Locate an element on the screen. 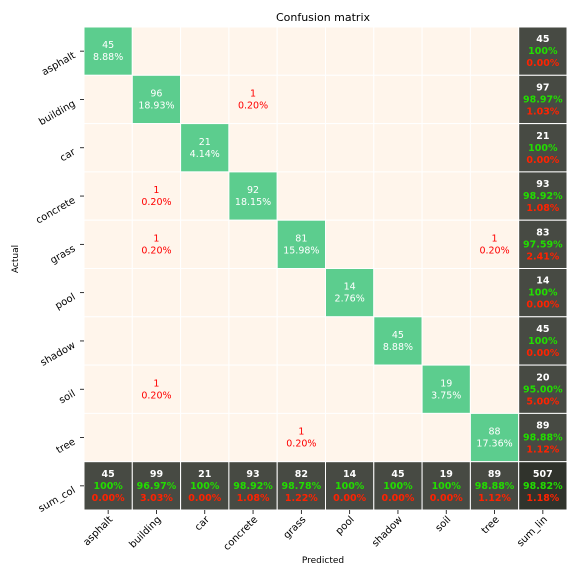 This screenshot has height=576, width=576. grand-total-error: 1.18% is located at coordinates (542, 498).